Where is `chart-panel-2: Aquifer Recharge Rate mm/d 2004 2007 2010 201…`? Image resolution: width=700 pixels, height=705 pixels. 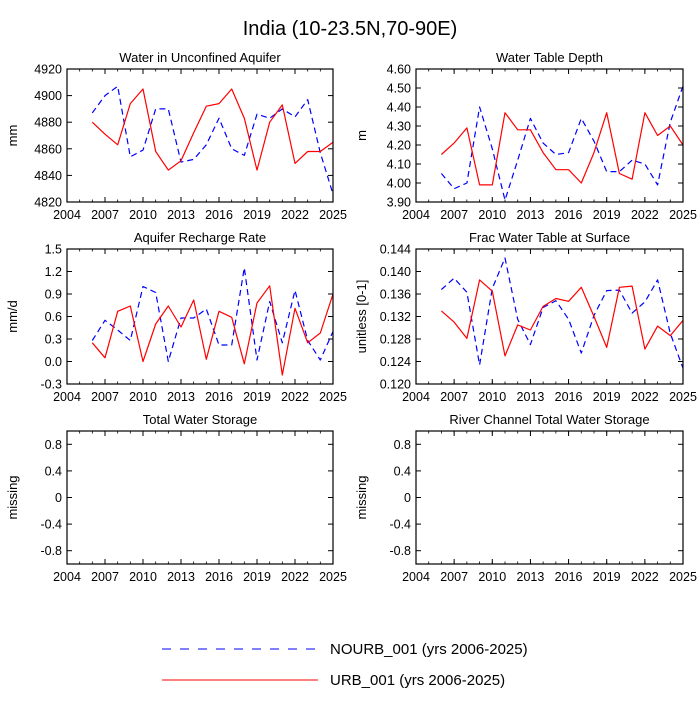 chart-panel-2: Aquifer Recharge Rate mm/d 2004 2007 2010 201… is located at coordinates (176, 317).